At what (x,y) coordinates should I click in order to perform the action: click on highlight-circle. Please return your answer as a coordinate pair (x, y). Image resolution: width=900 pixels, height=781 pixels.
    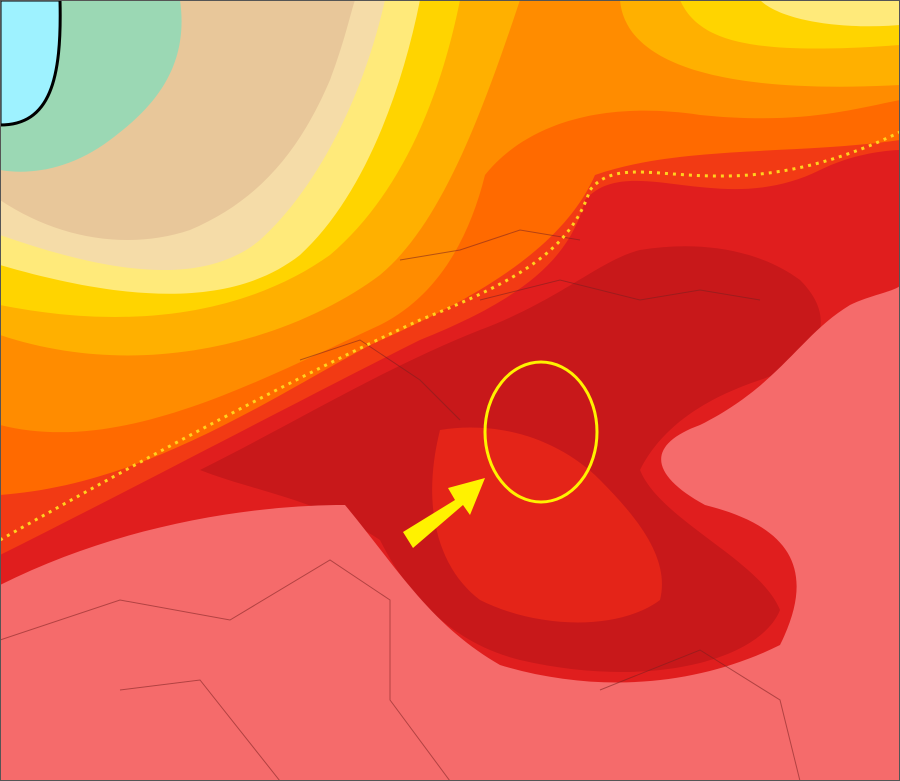
    Looking at the image, I should click on (541, 432).